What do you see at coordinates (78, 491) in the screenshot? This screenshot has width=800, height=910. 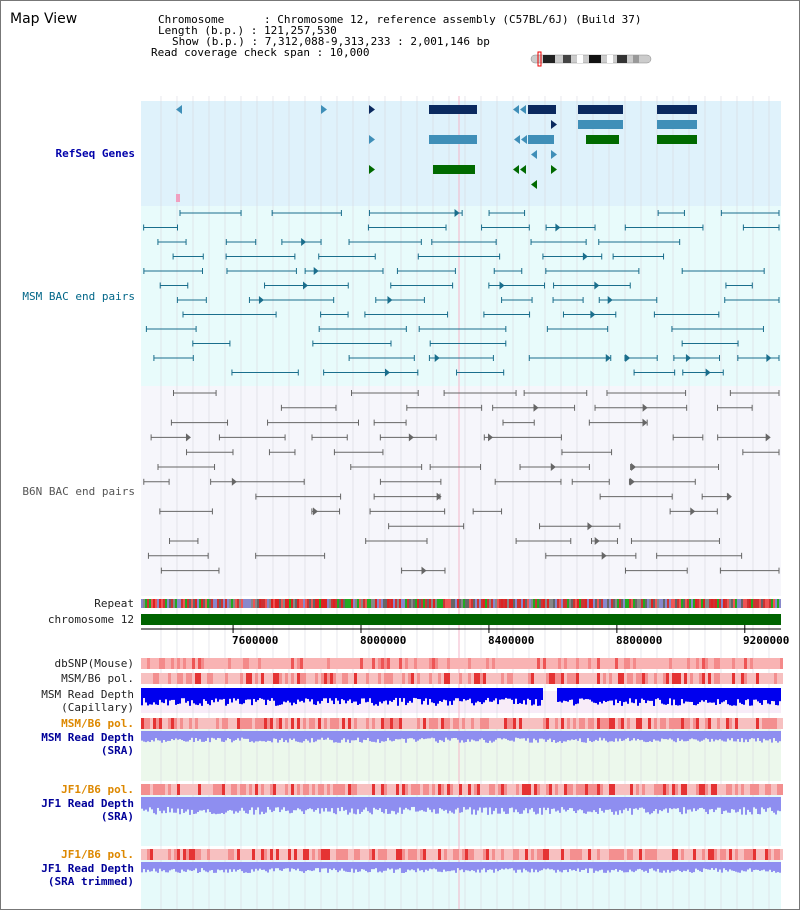 I see `b6n-bac-label: B6N BAC end pairs` at bounding box center [78, 491].